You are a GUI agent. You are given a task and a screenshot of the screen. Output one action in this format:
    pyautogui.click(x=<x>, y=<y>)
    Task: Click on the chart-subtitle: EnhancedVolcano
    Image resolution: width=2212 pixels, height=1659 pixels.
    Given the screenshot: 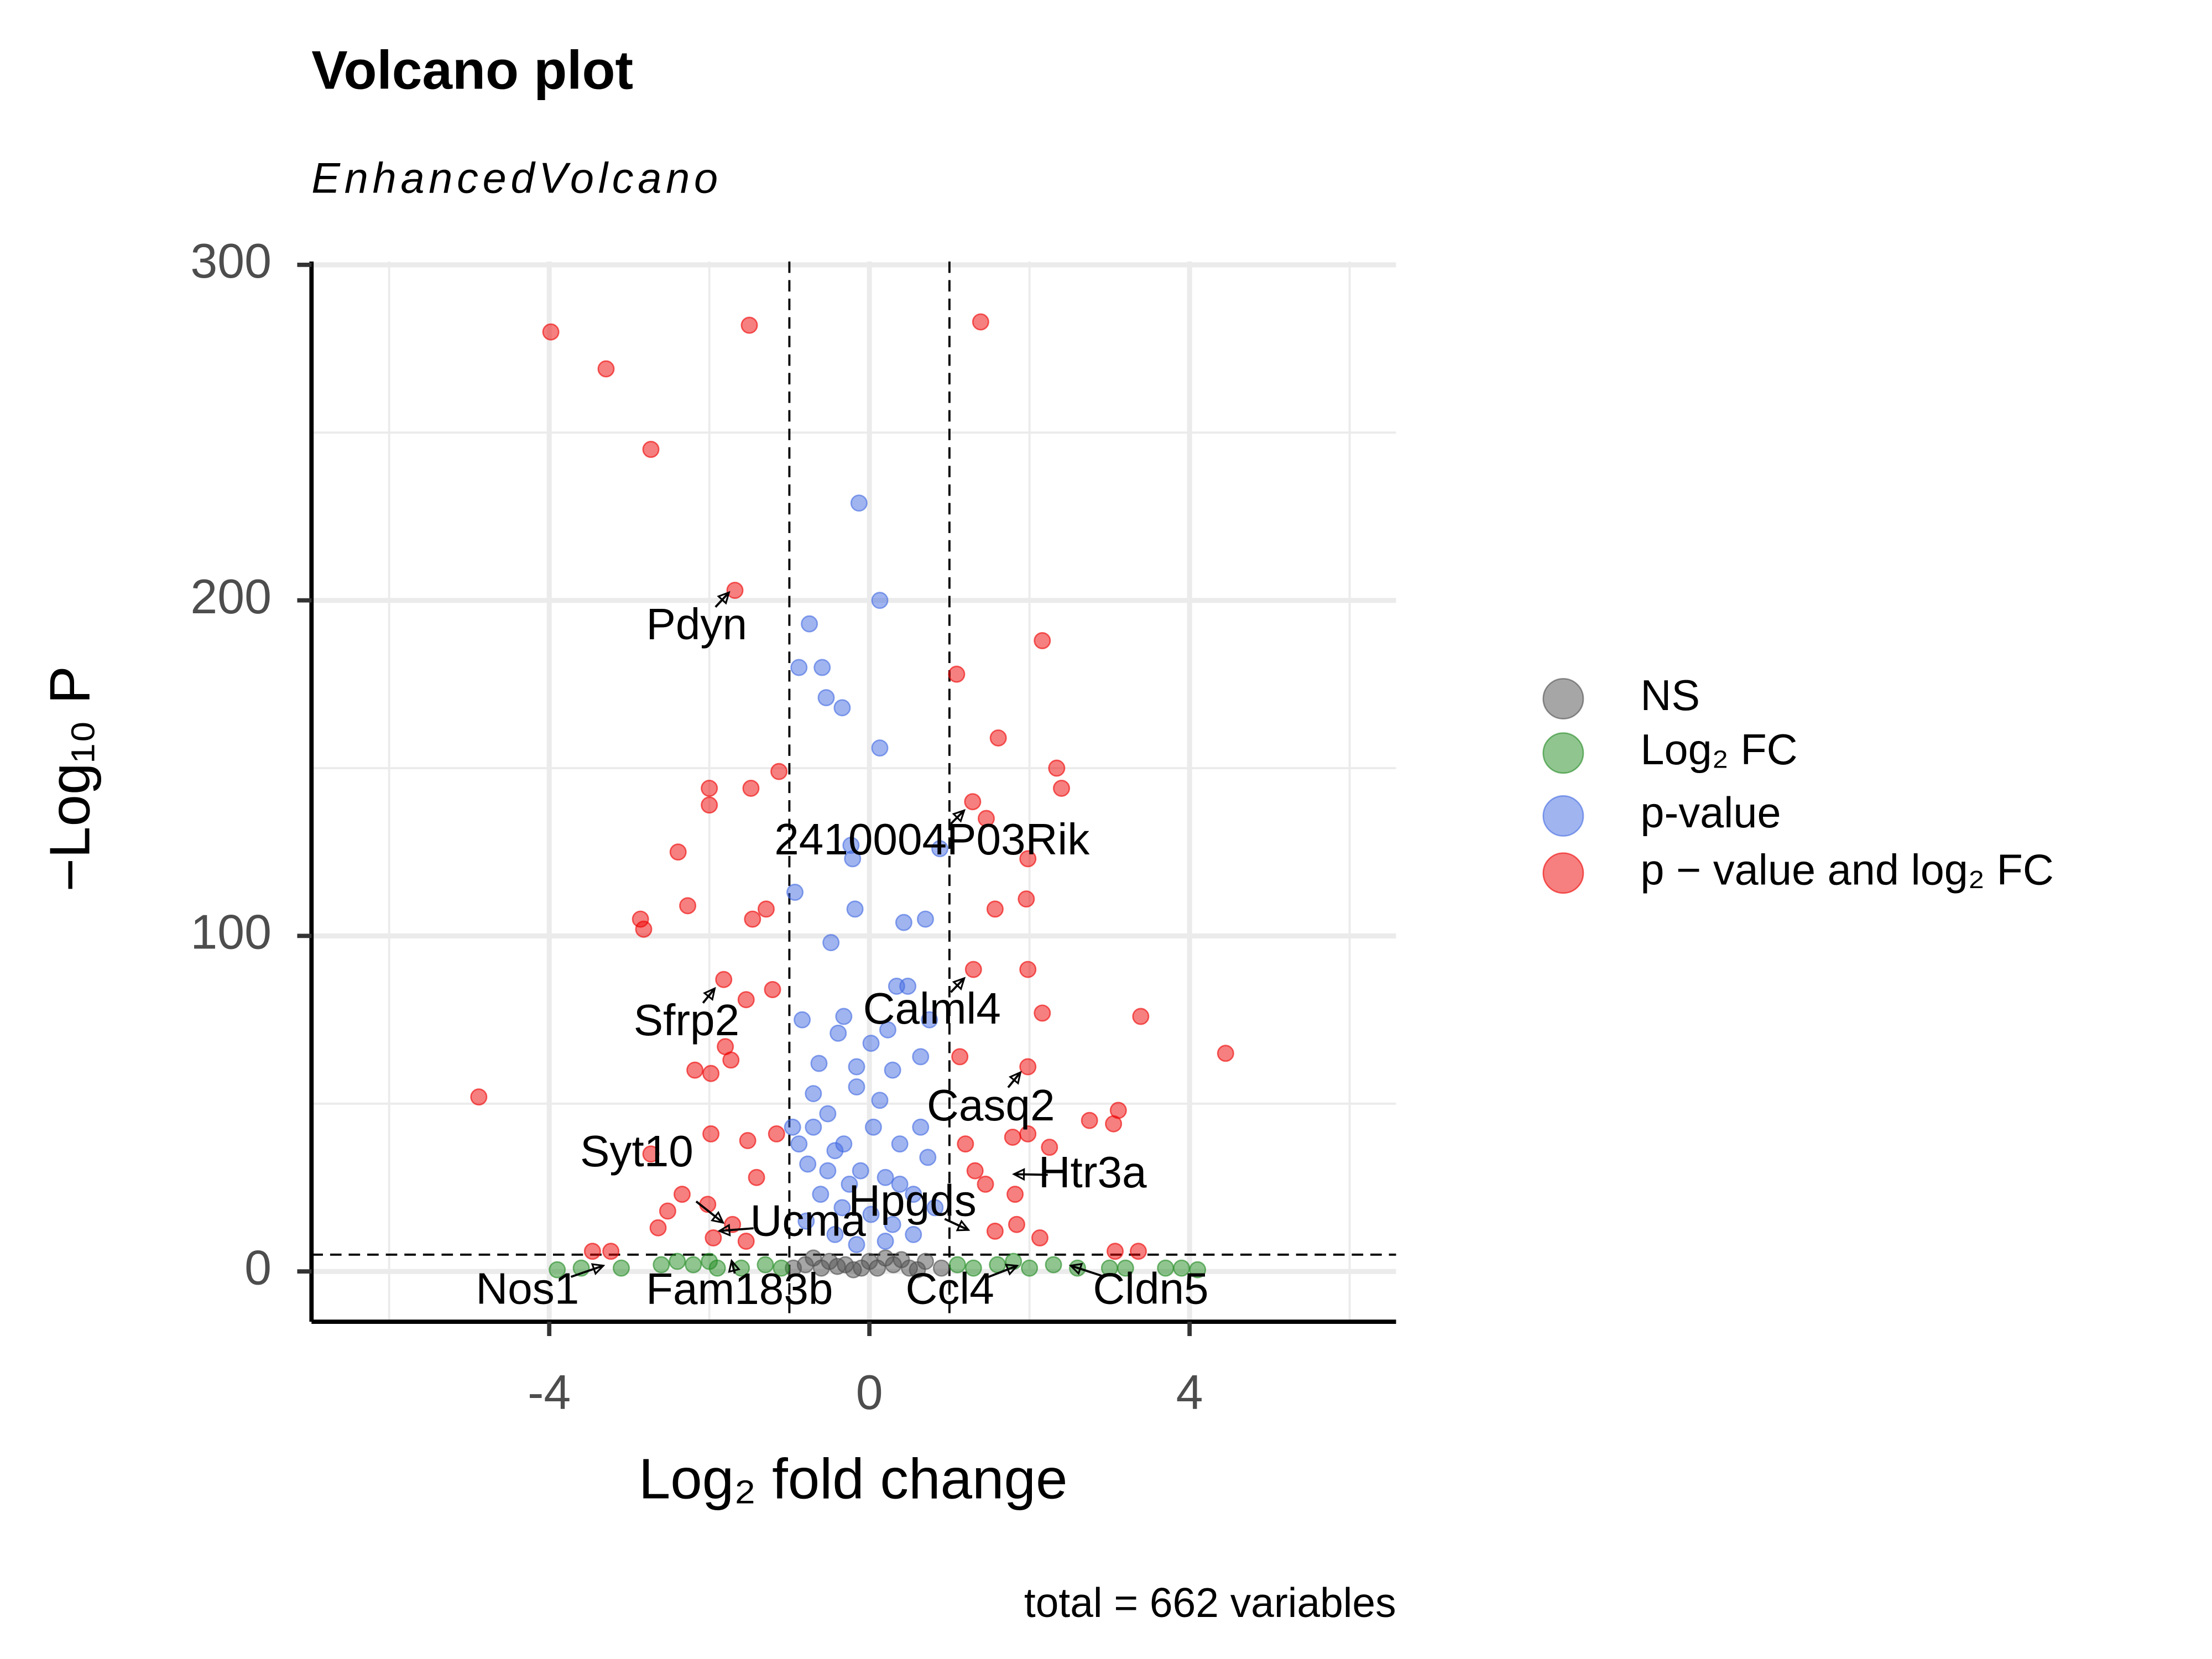 What is the action you would take?
    pyautogui.click(x=516, y=178)
    